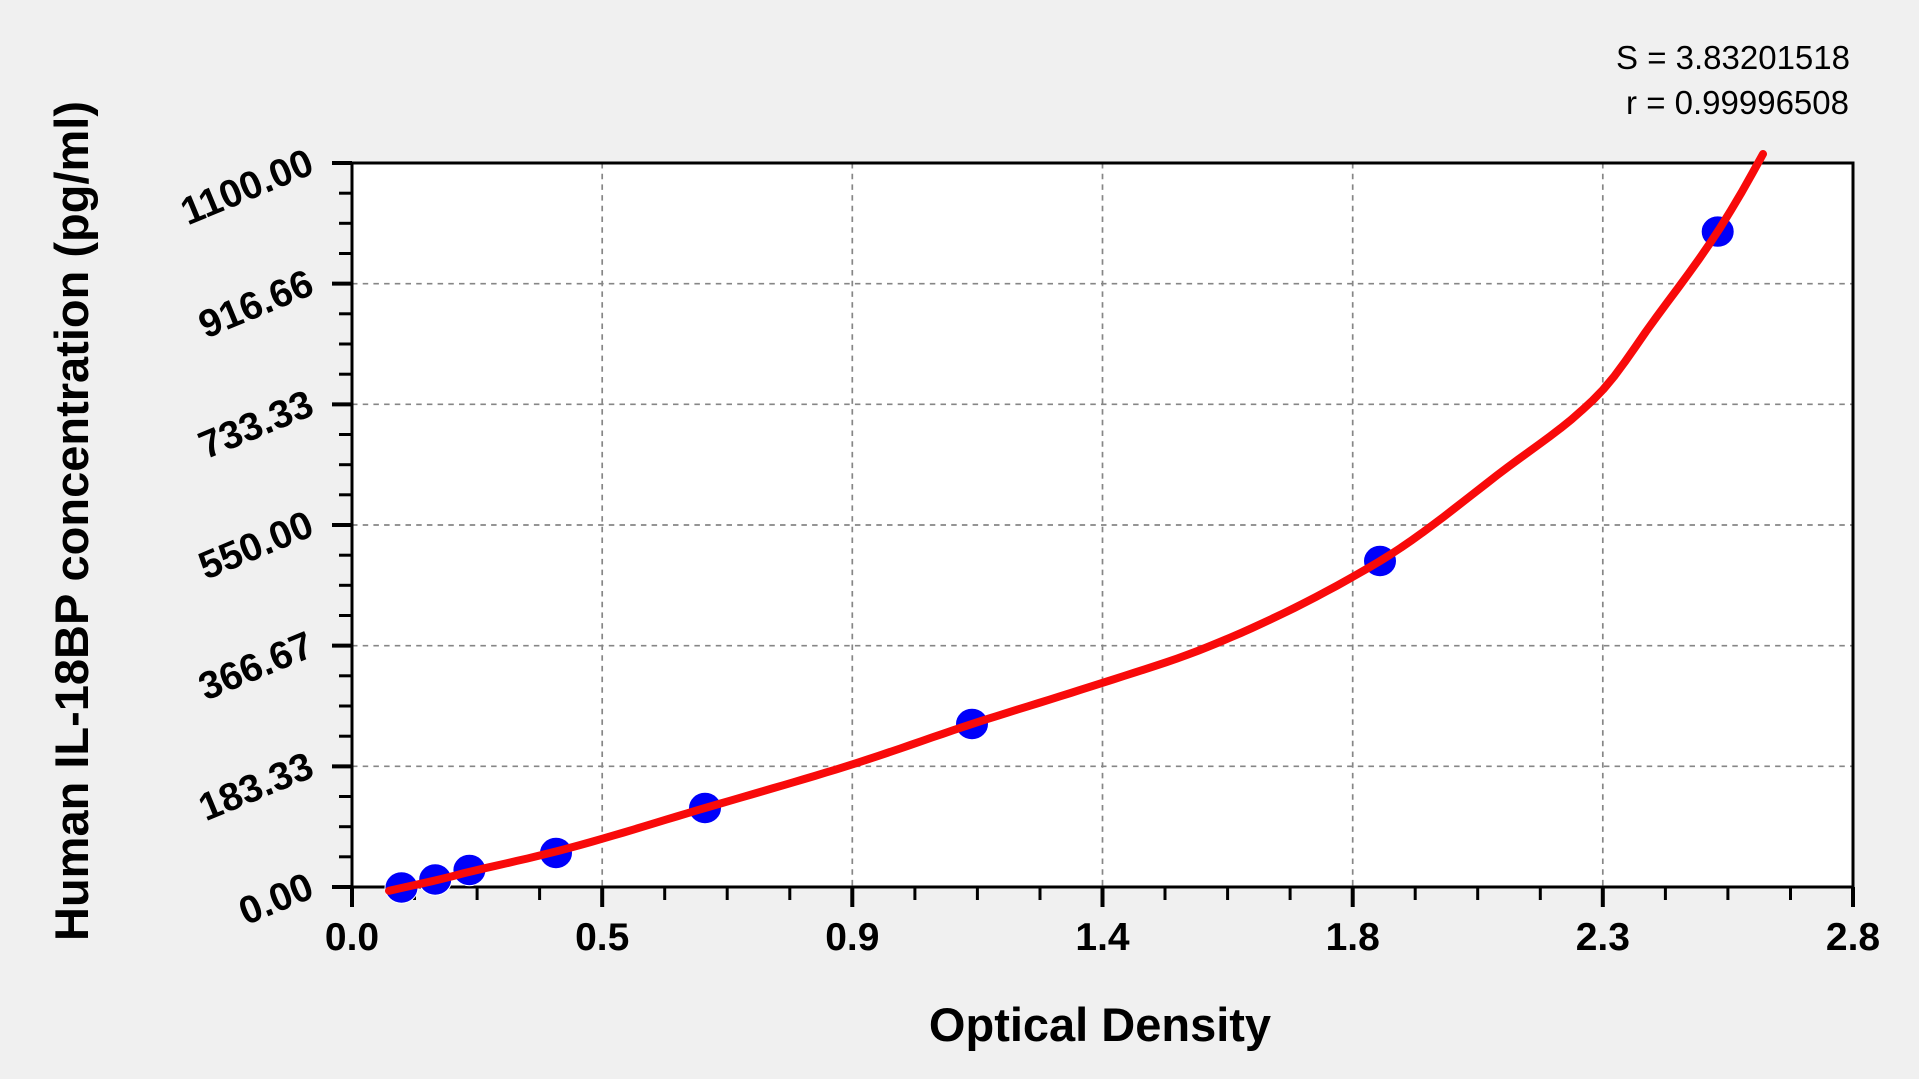 Image resolution: width=1919 pixels, height=1079 pixels. I want to click on svg-text: 2.3, so click(1603, 937).